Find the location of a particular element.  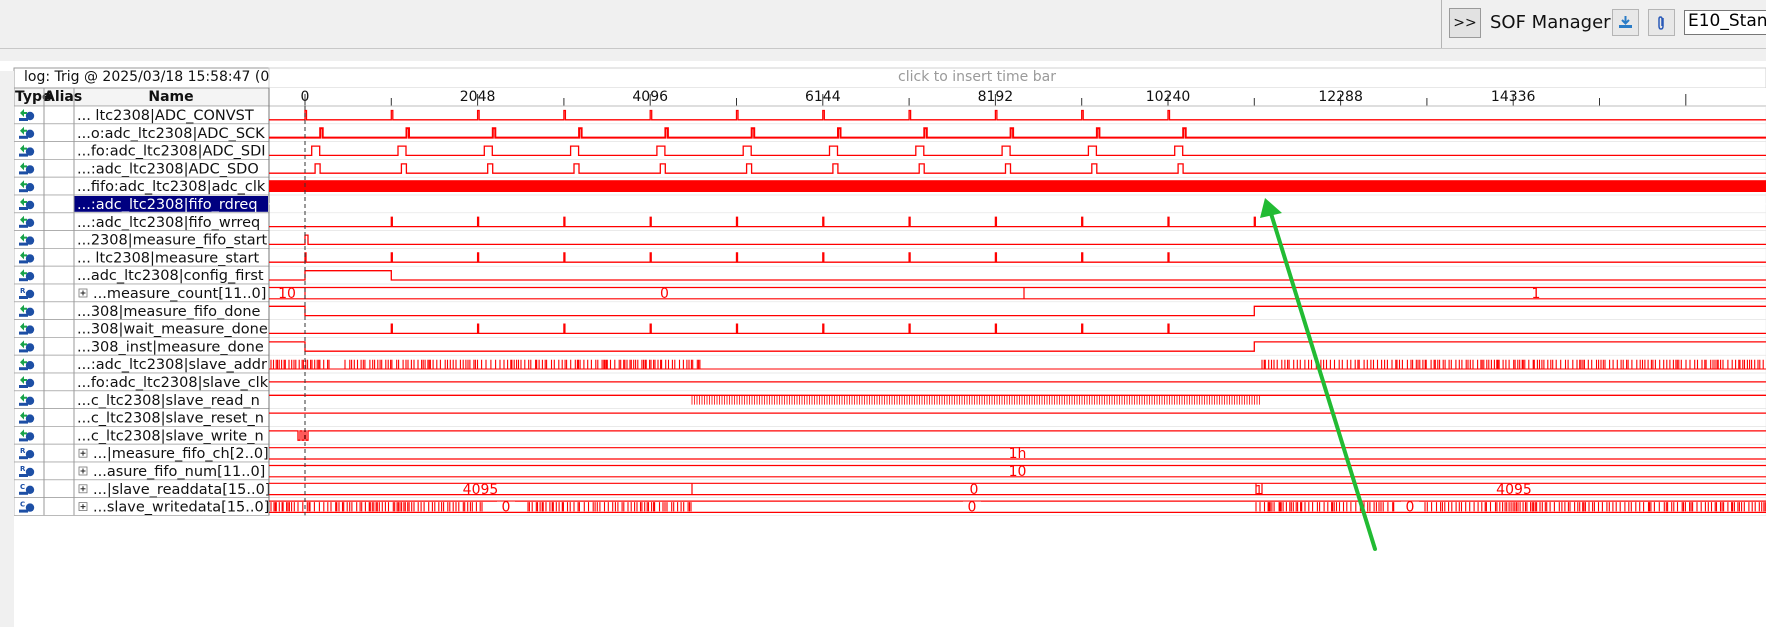

fifo-wrreq-wave is located at coordinates (1017, 222).